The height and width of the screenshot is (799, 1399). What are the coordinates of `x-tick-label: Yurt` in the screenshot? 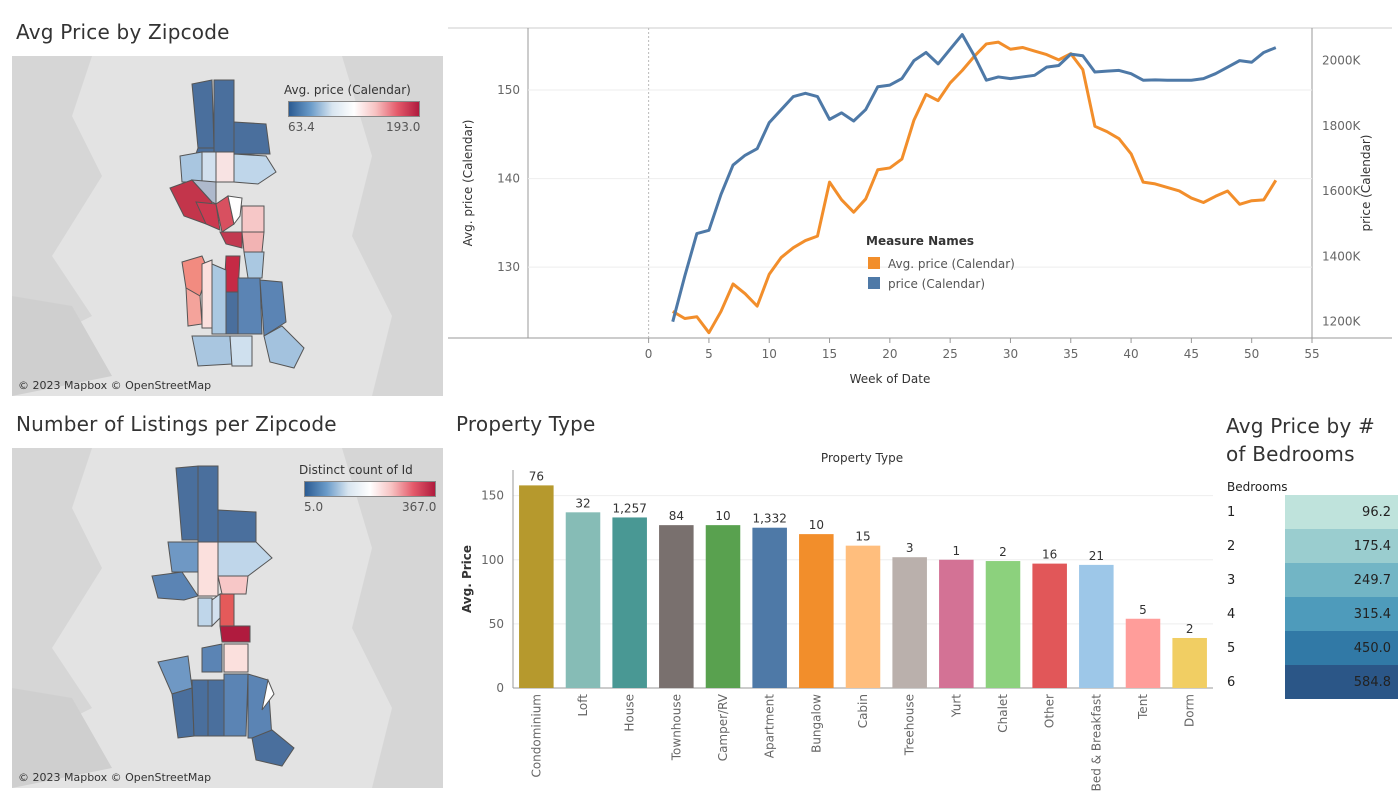 It's located at (956, 706).